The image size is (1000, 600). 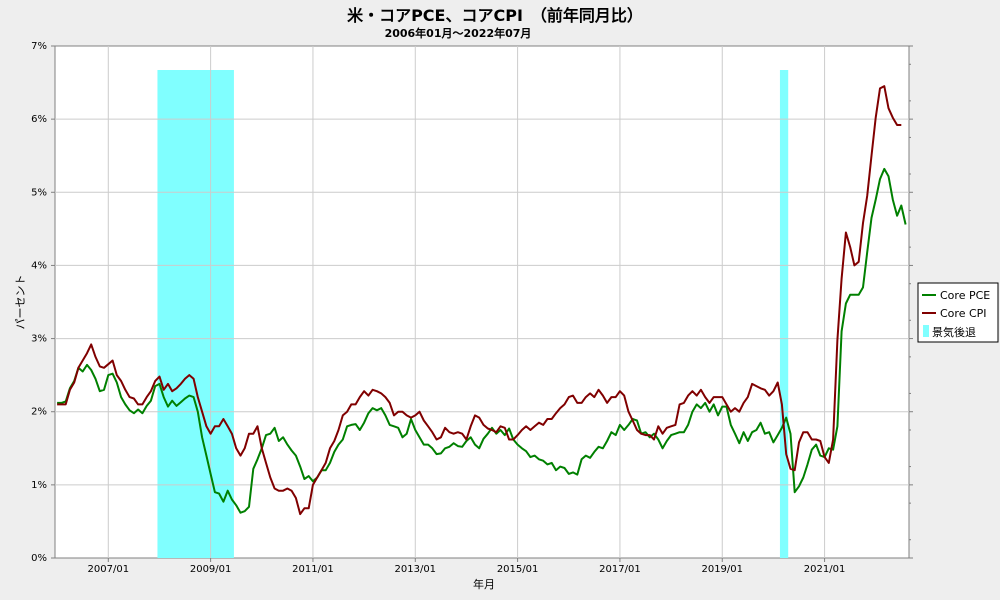 I want to click on x-tick-label: 2019/01, so click(x=722, y=569).